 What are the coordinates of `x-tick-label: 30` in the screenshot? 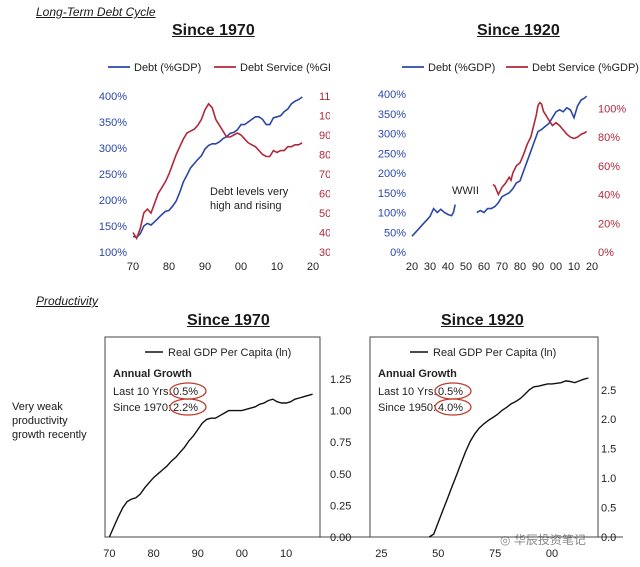 It's located at (430, 267).